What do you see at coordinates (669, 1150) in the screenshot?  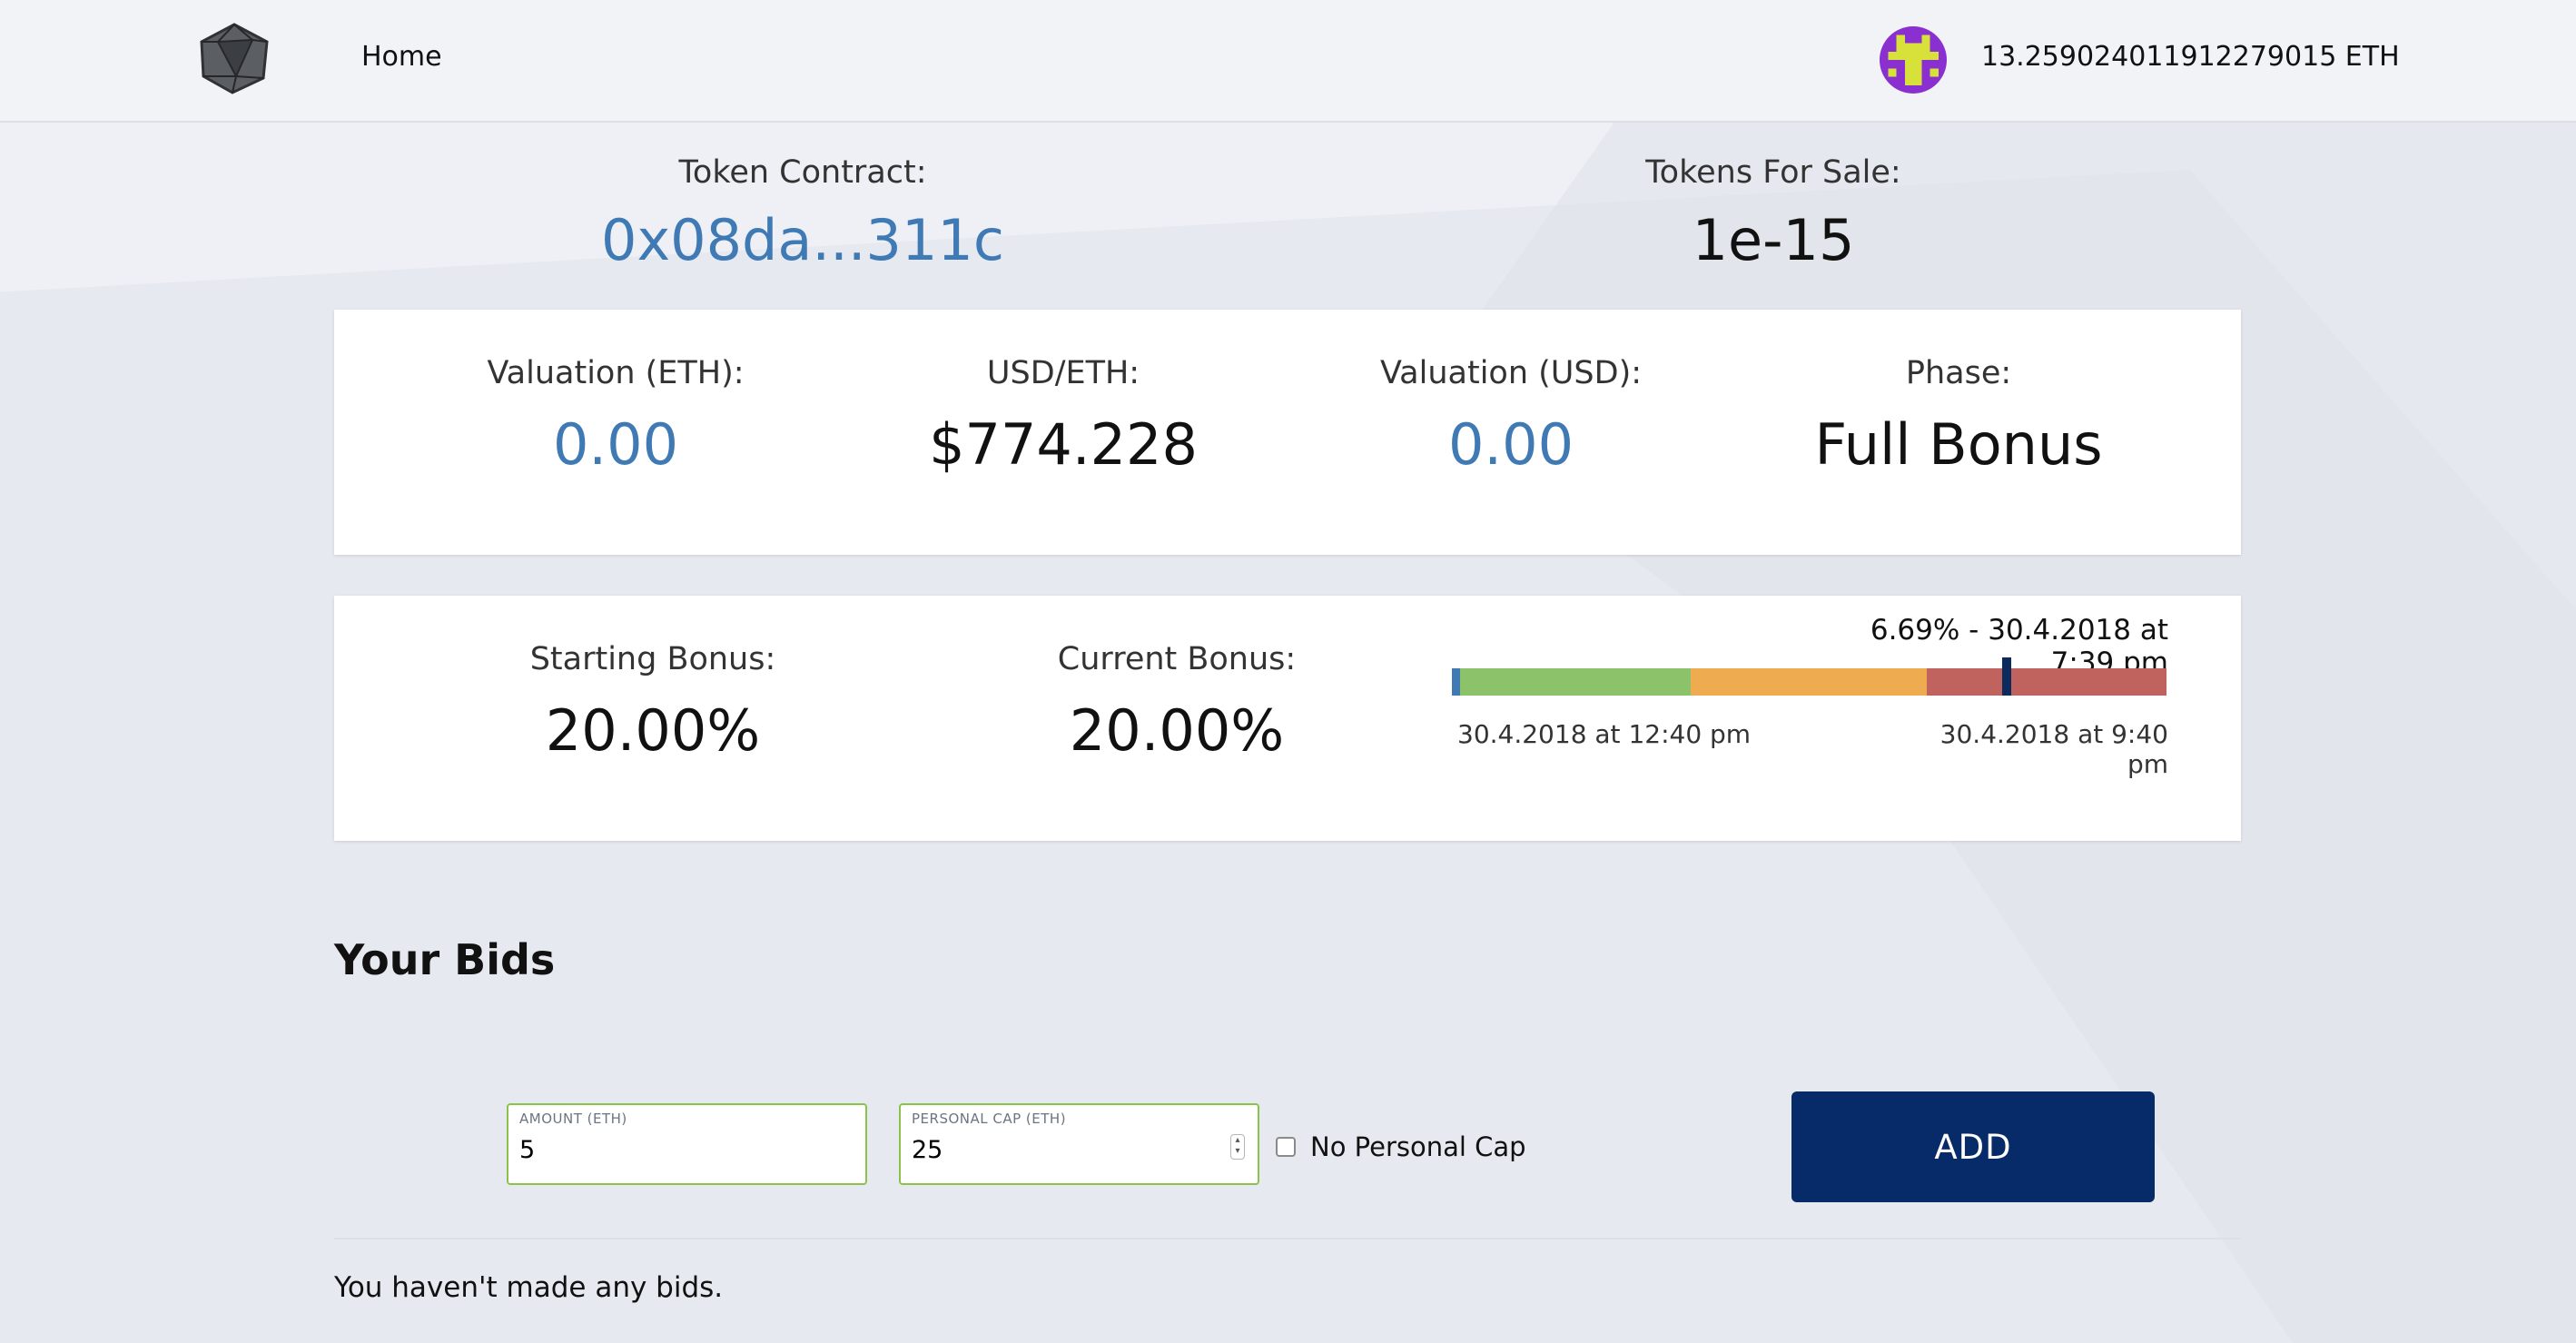 I see `amount-input` at bounding box center [669, 1150].